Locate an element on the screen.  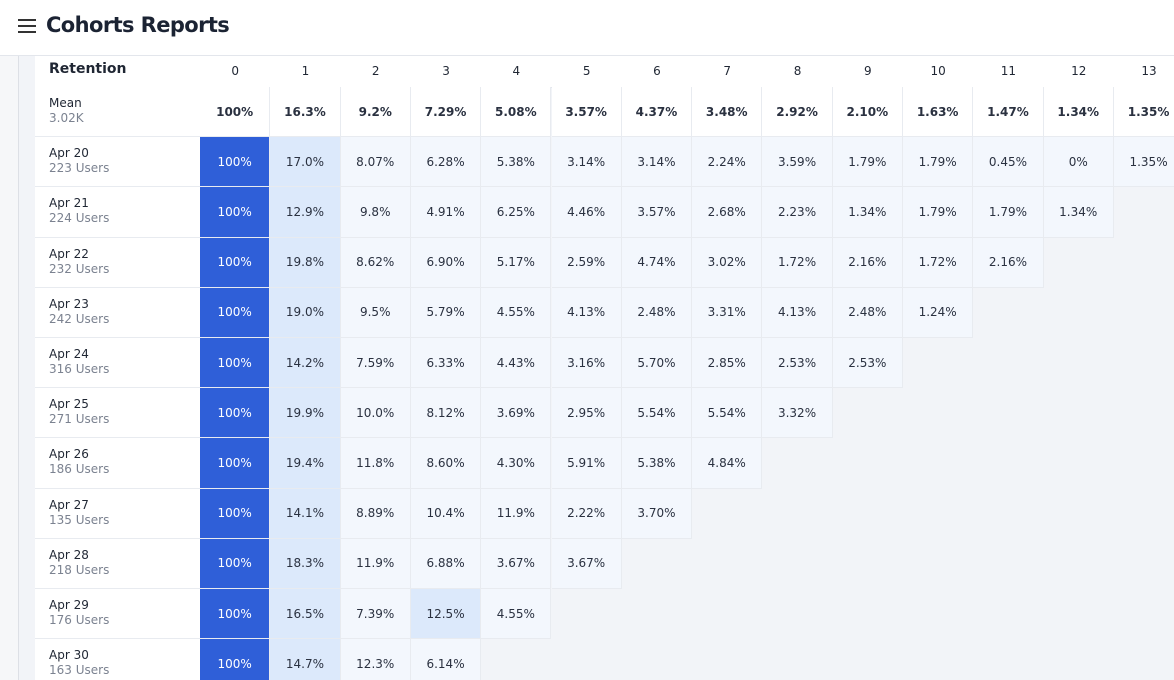
retention-cell: 12.5% is located at coordinates (446, 614).